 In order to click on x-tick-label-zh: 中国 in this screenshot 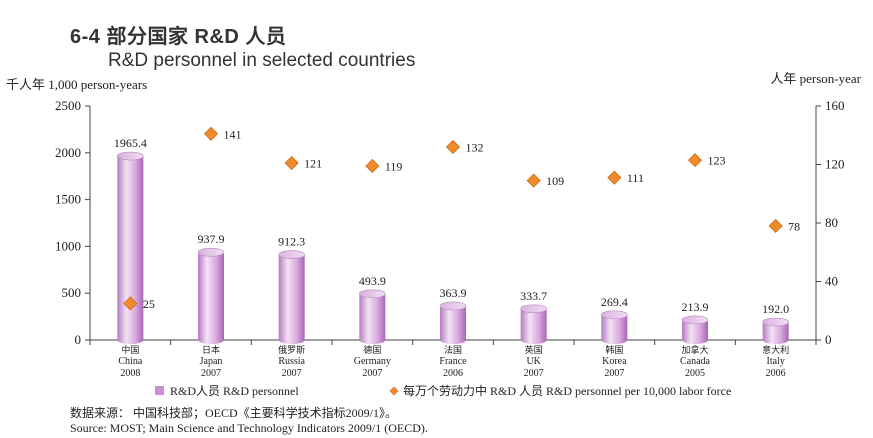, I will do `click(130, 349)`.